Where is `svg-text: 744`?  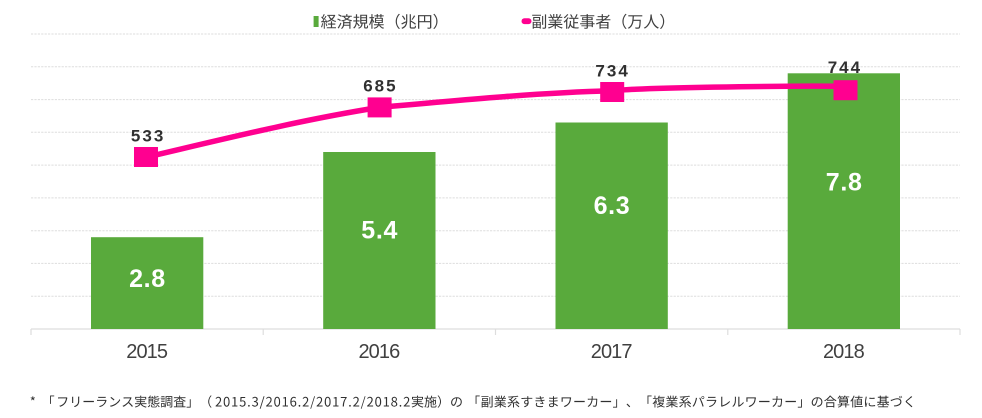 svg-text: 744 is located at coordinates (845, 67).